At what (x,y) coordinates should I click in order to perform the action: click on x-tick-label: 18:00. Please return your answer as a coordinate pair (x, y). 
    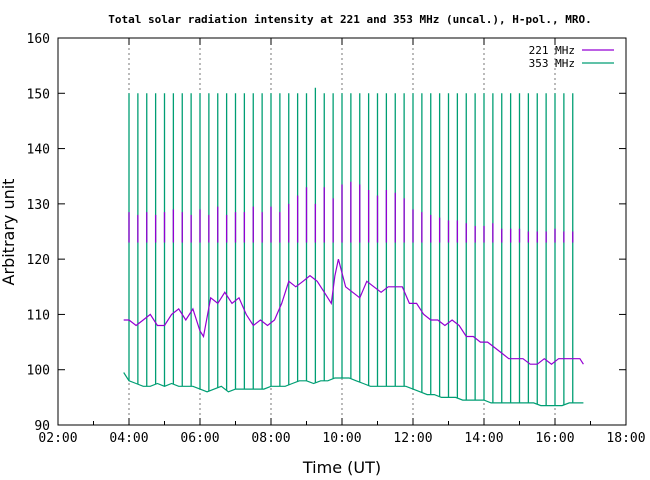
    Looking at the image, I should click on (625, 438).